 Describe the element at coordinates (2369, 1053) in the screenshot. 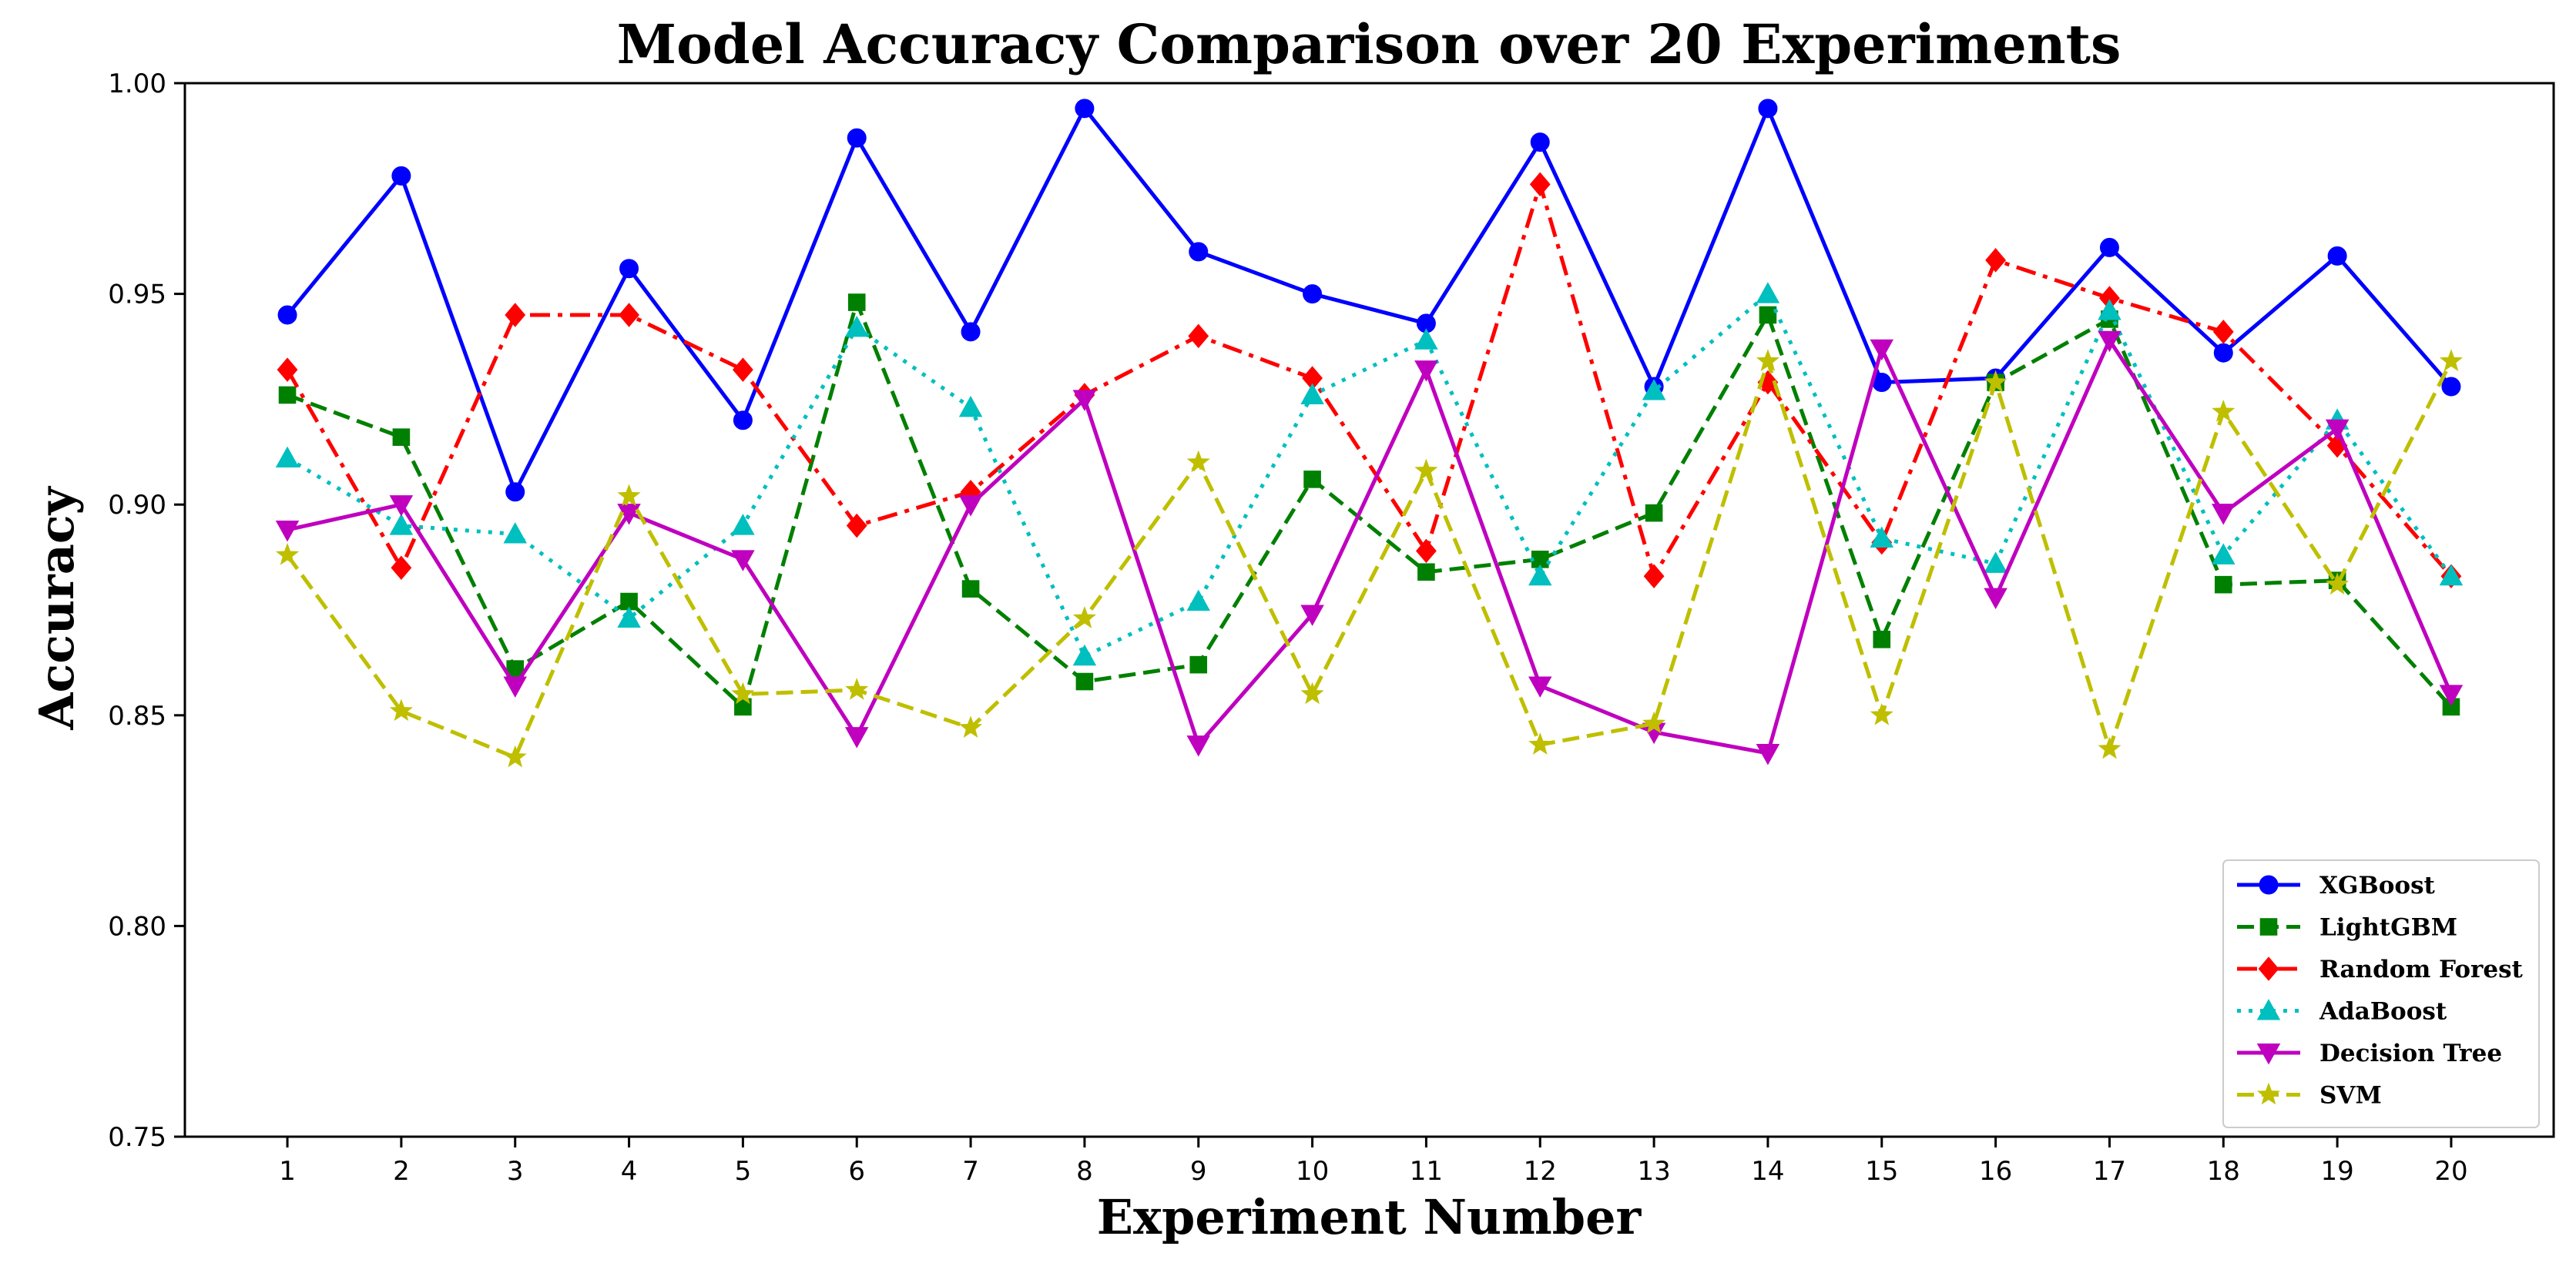

I see `legend-item-decision-tree: Decision Tree` at that location.